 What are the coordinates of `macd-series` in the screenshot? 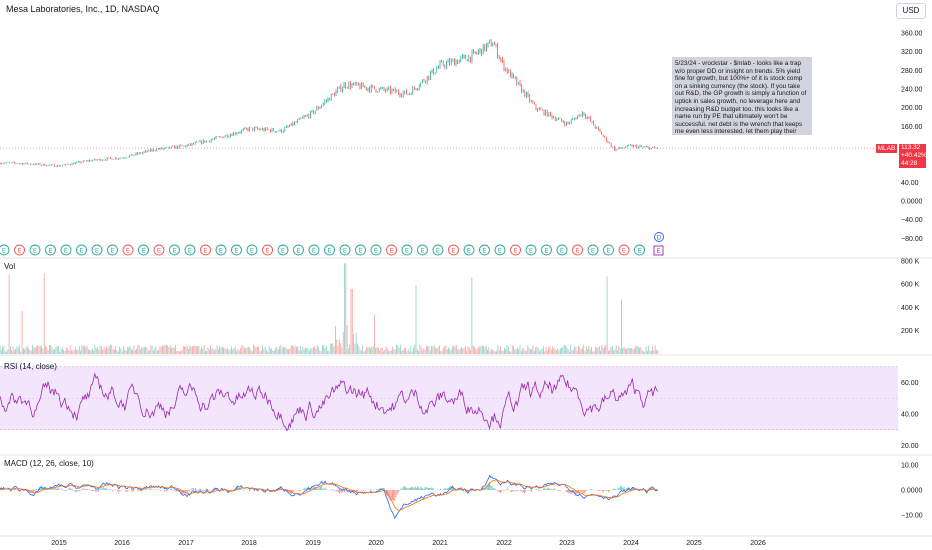 It's located at (329, 497).